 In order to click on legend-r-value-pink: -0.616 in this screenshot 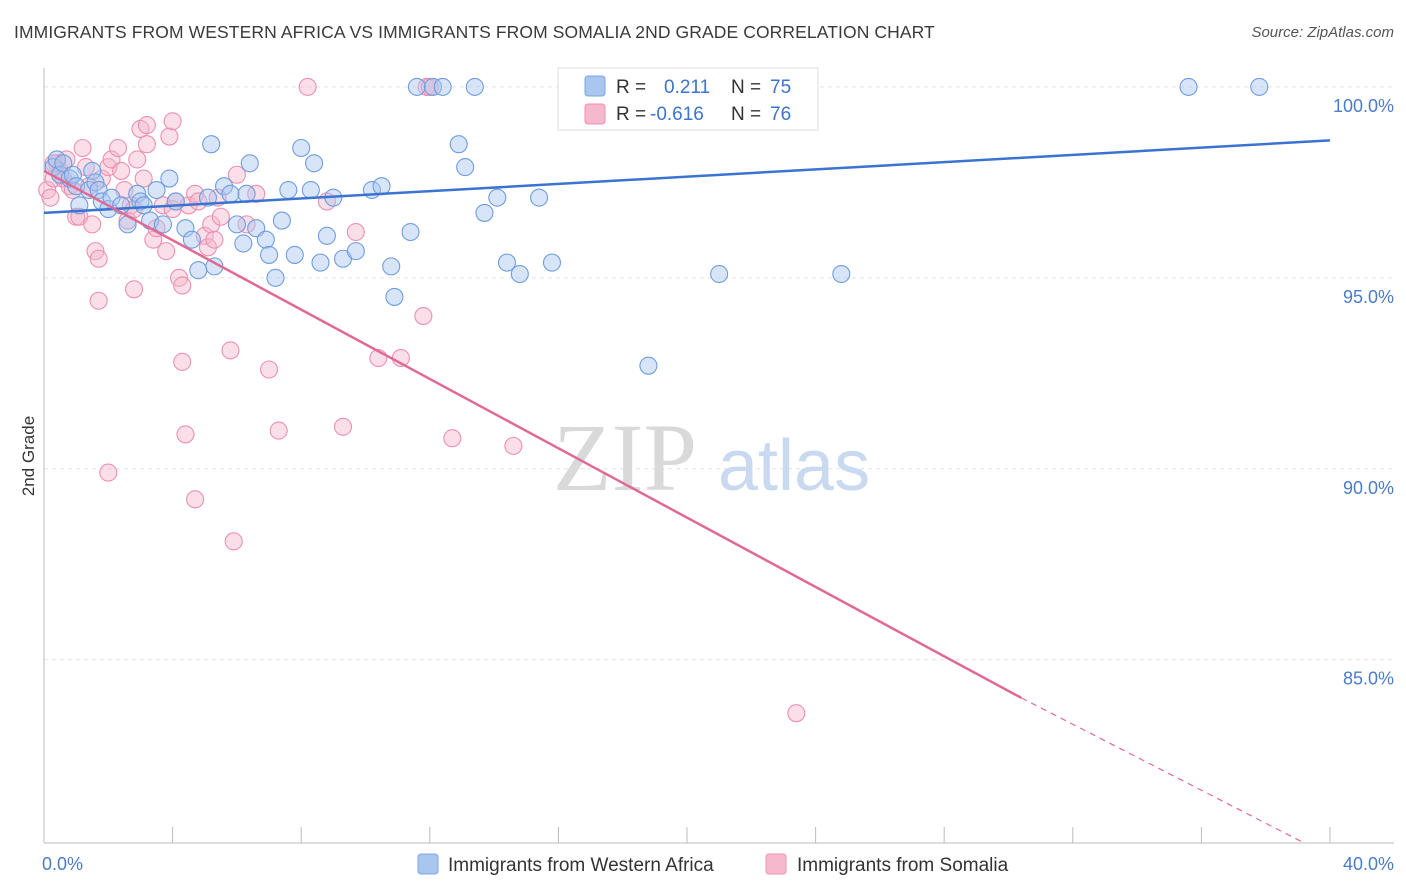, I will do `click(677, 114)`.